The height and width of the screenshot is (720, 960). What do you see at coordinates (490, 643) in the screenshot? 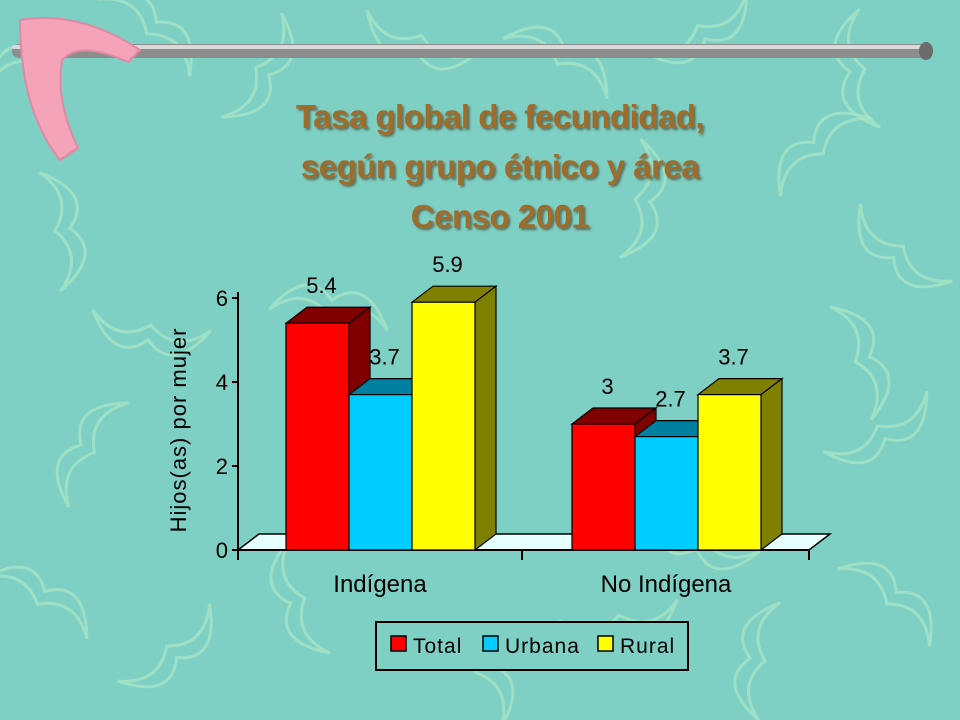
I see `legend-swatch-urbana` at bounding box center [490, 643].